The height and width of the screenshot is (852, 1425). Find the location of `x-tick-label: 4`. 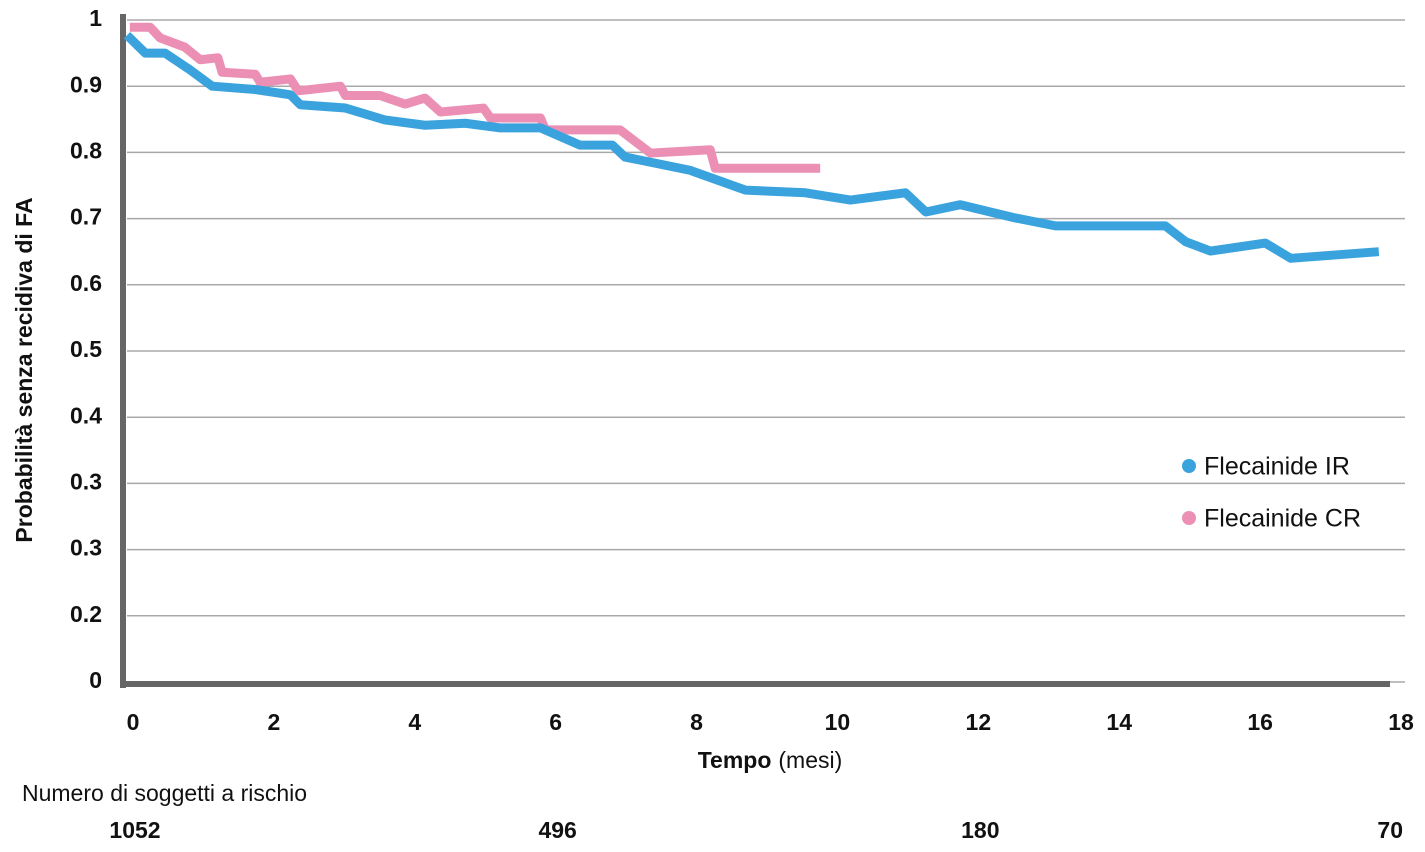

x-tick-label: 4 is located at coordinates (414, 722).